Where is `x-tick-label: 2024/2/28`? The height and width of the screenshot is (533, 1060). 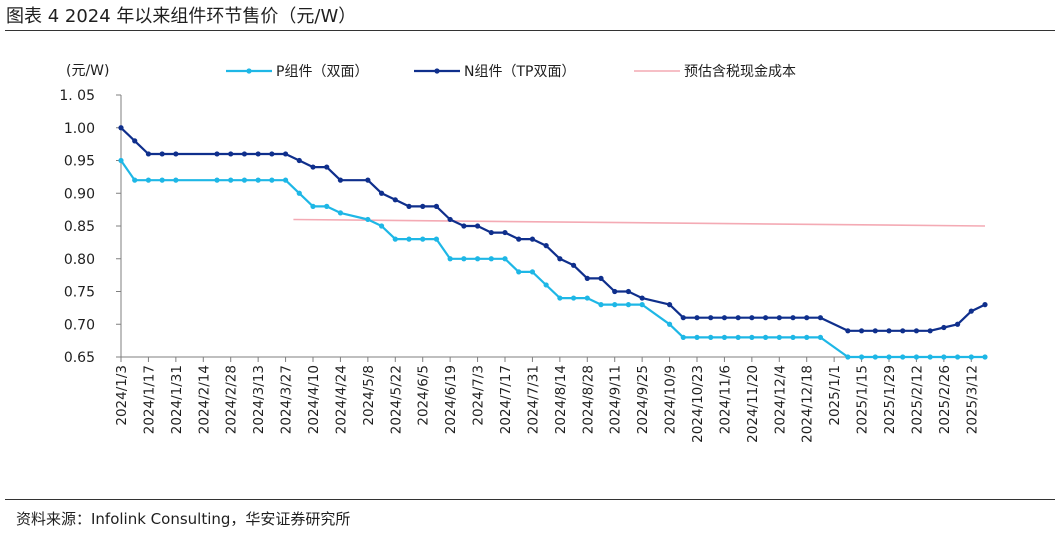
x-tick-label: 2024/2/28 is located at coordinates (232, 399).